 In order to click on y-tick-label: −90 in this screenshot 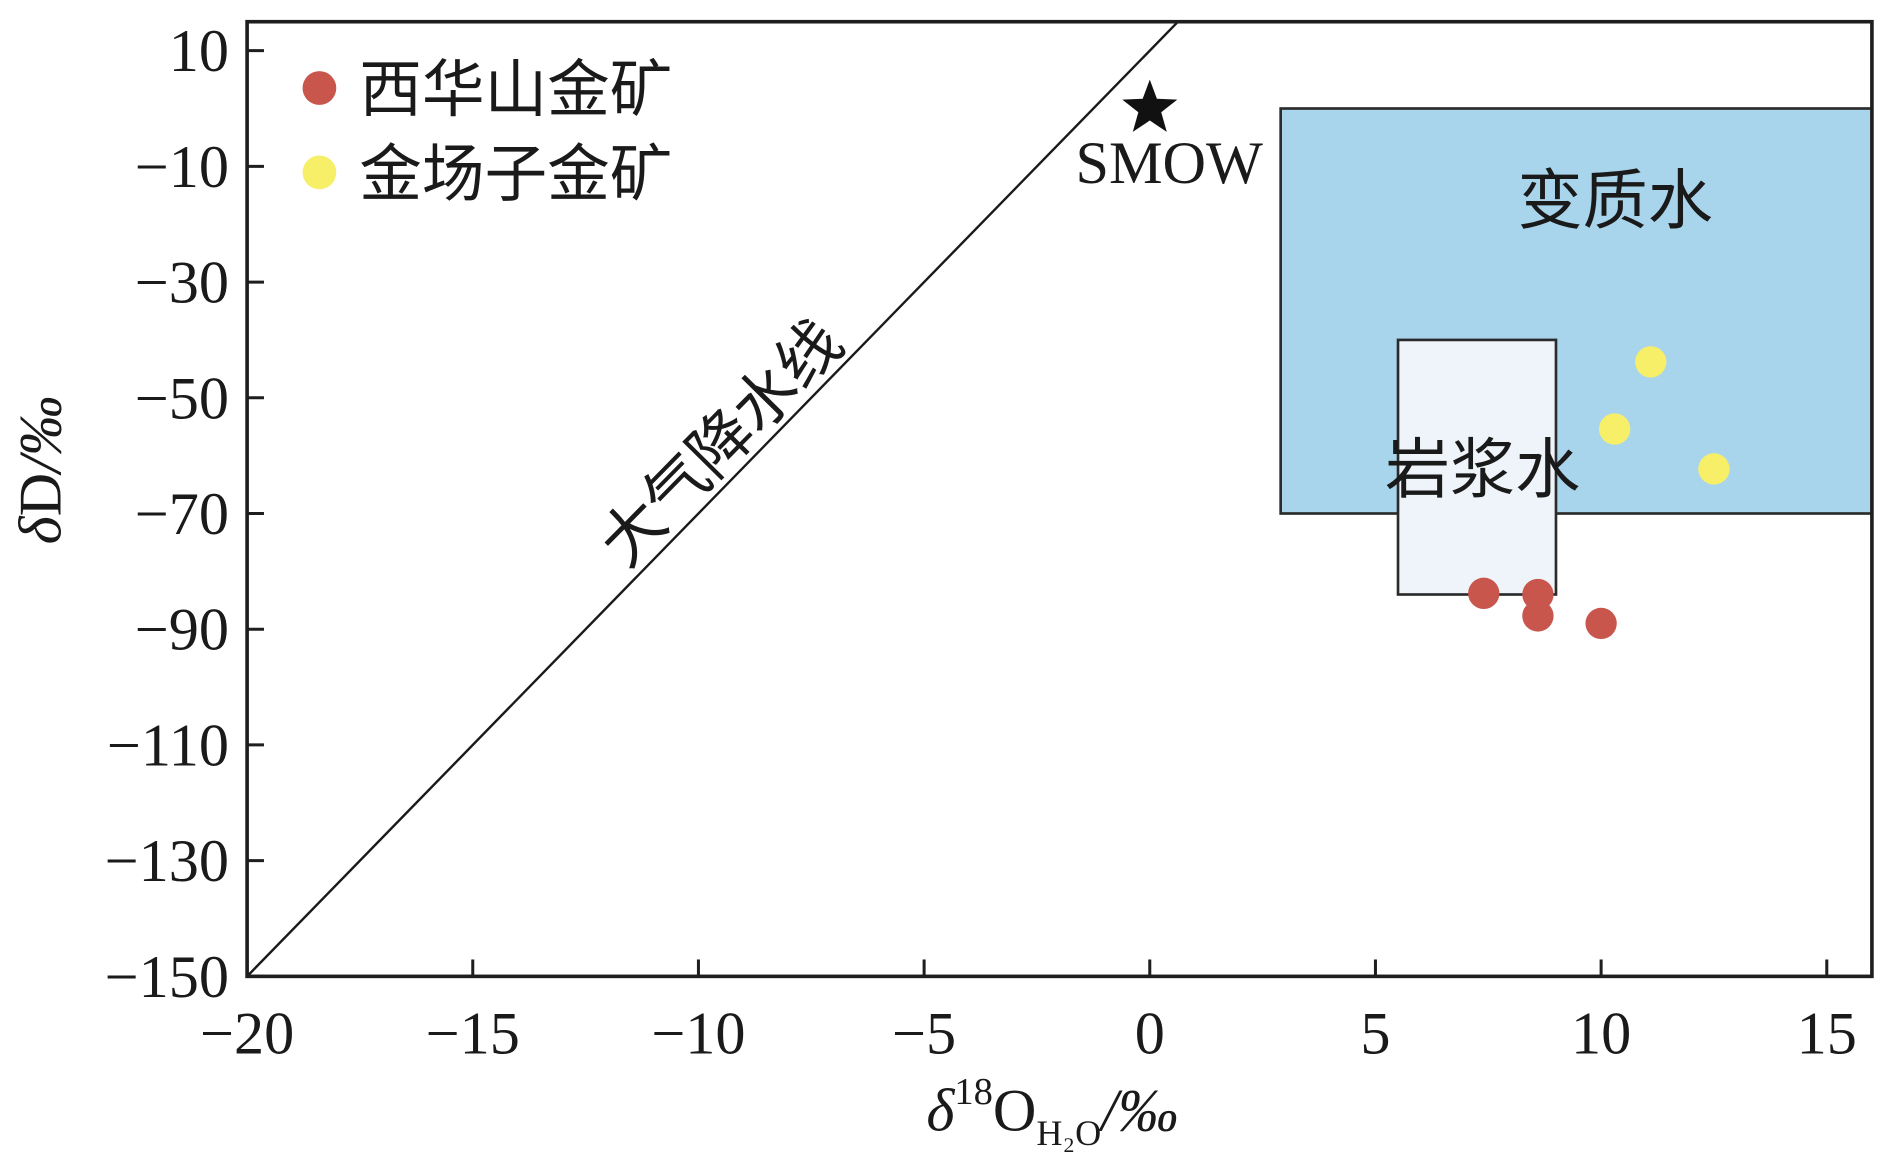, I will do `click(182, 630)`.